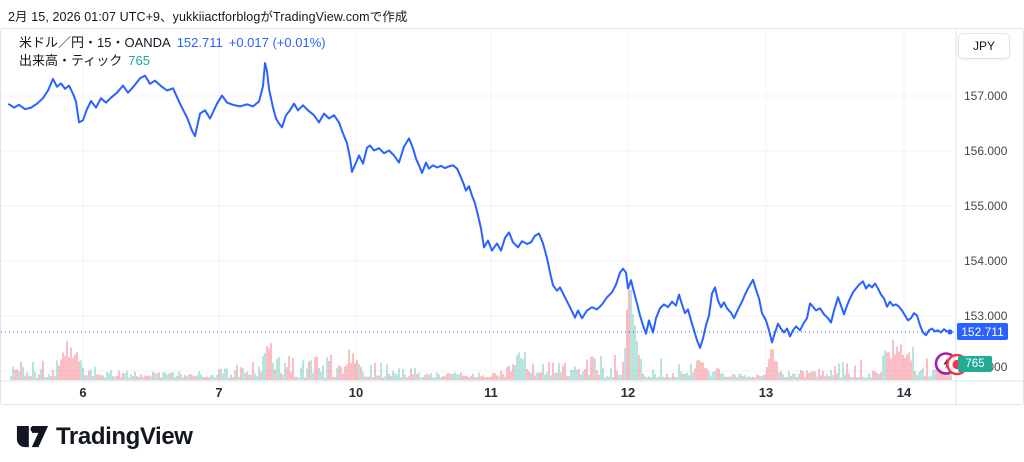 The height and width of the screenshot is (462, 1024). What do you see at coordinates (32, 437) in the screenshot?
I see `tradingview-logo-icon` at bounding box center [32, 437].